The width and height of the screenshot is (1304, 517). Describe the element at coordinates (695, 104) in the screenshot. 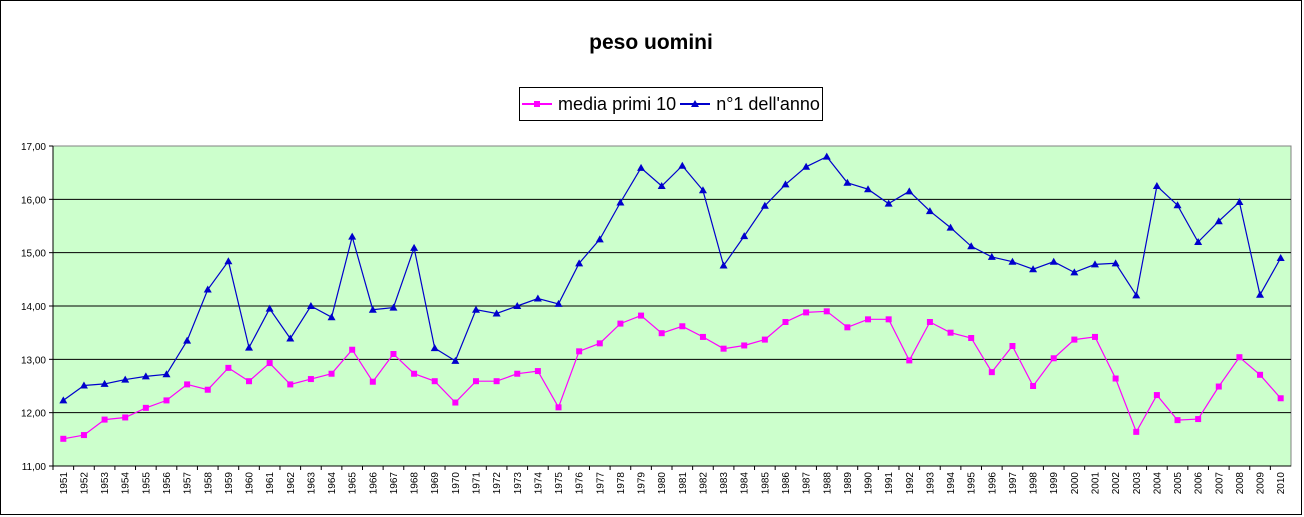

I see `legend-swatch-triangle-icon` at that location.